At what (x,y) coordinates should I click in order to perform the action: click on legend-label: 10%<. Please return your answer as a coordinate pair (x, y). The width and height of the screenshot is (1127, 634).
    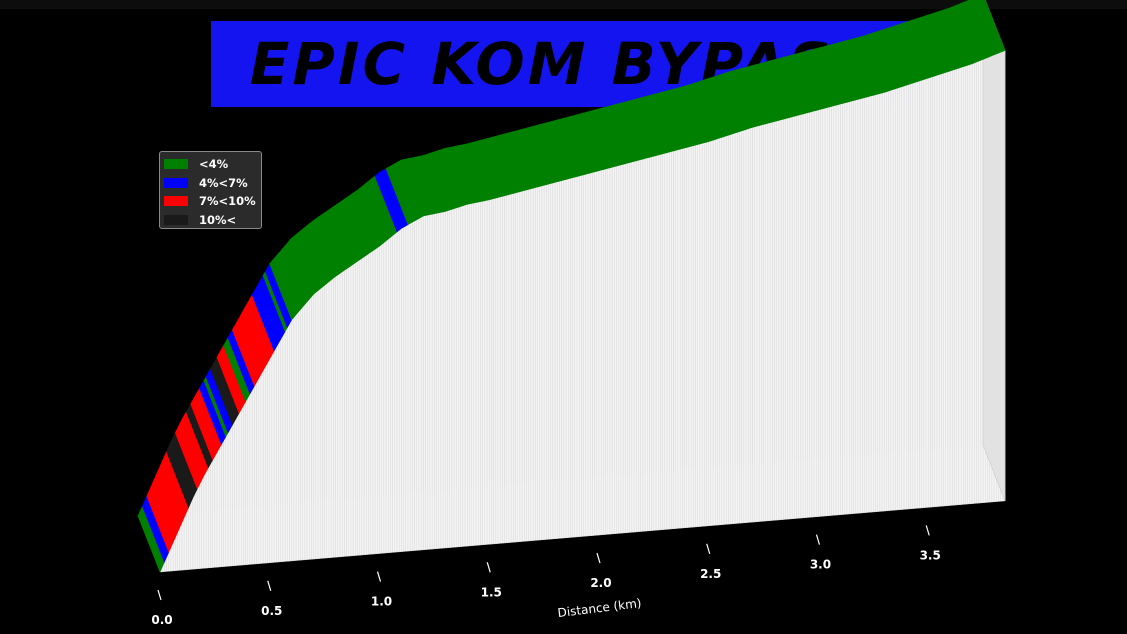
    Looking at the image, I should click on (218, 219).